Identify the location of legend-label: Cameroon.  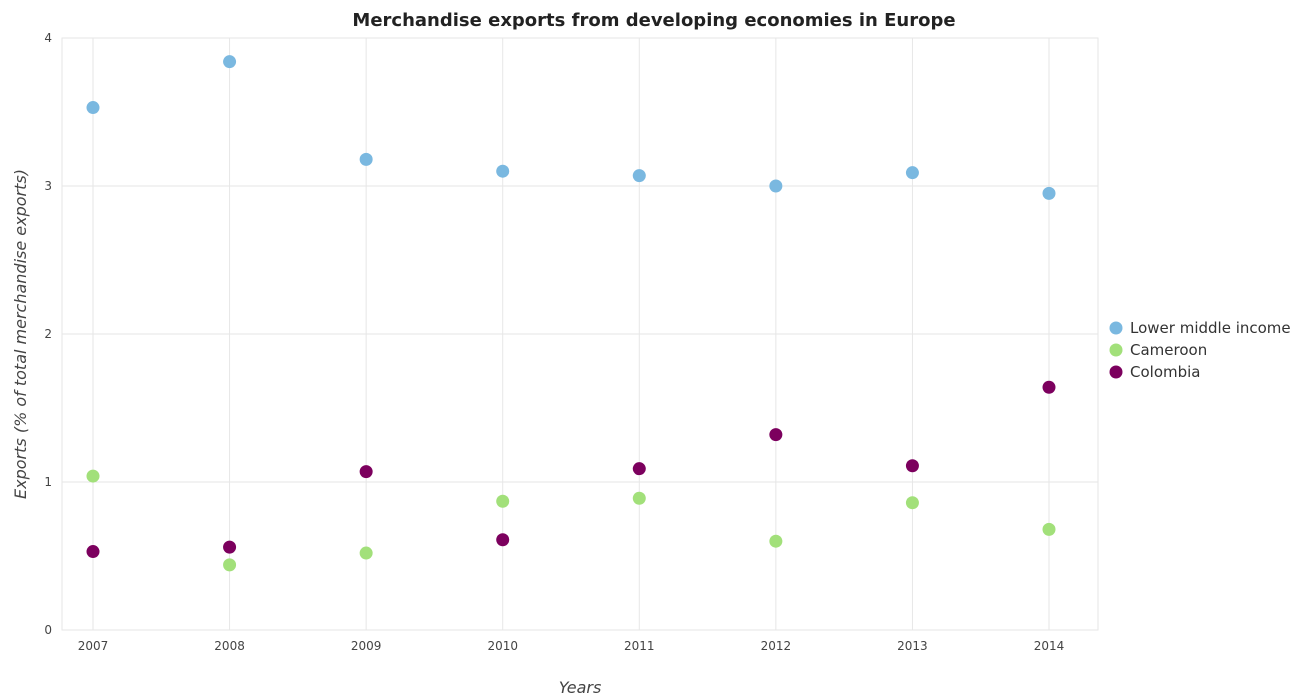
(1168, 350).